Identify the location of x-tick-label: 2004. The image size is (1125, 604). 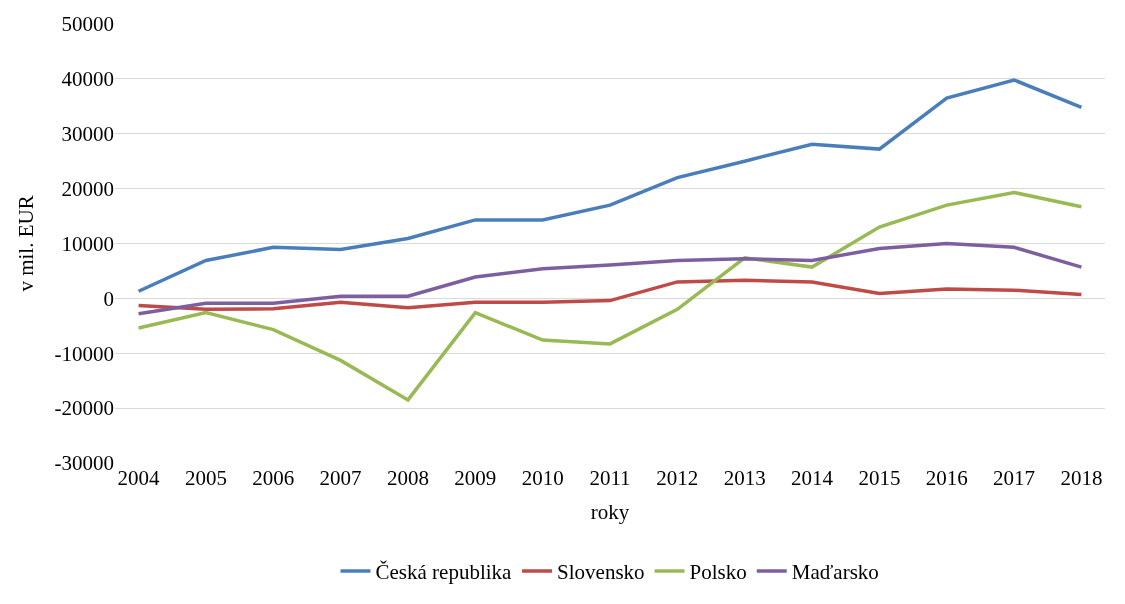
(139, 478).